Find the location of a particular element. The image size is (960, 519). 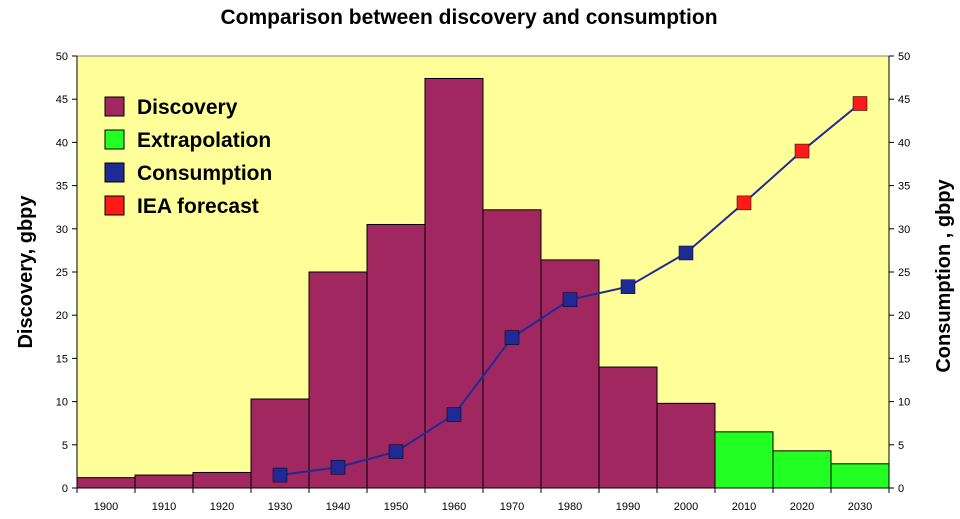

y-tick-label-left-40: 40 is located at coordinates (62, 143).